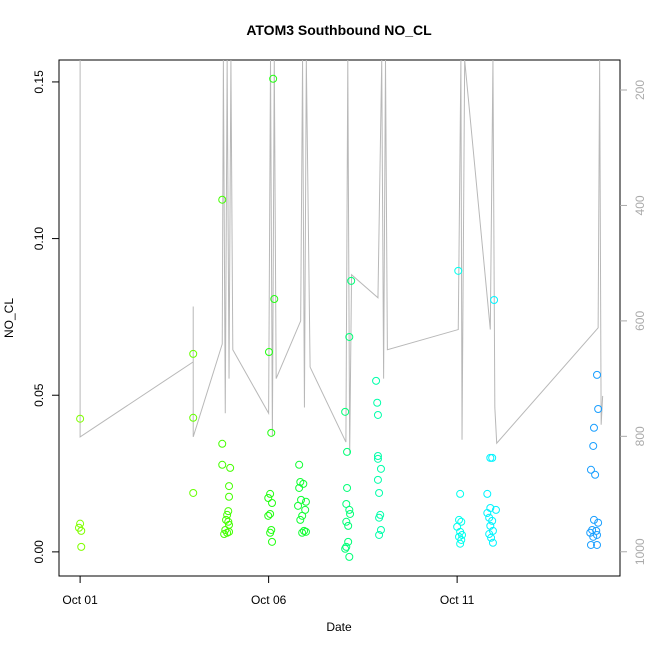  I want to click on chart-title: ATOM3 Southbound NO_CL, so click(339, 30).